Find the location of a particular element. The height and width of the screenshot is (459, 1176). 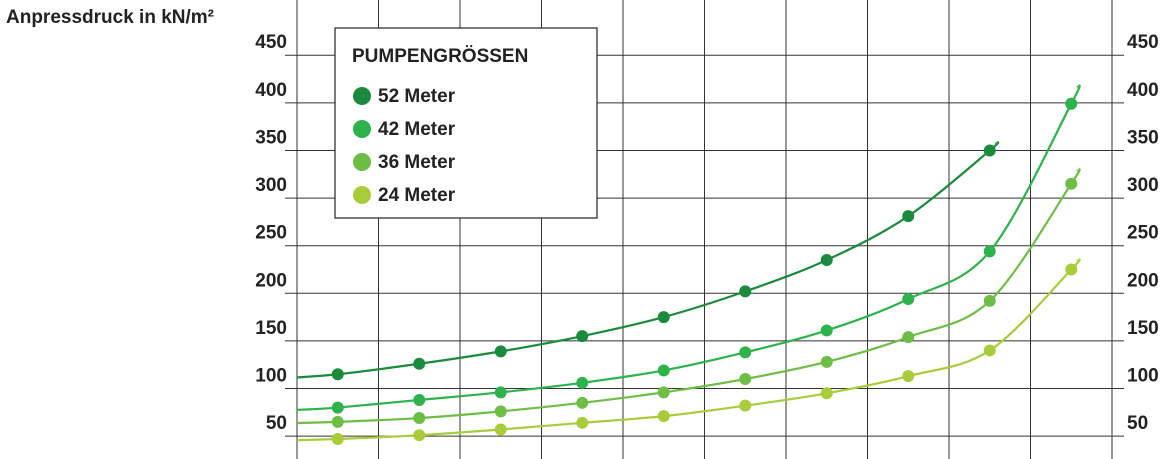

y-tick-label-right: 350 is located at coordinates (1143, 137).